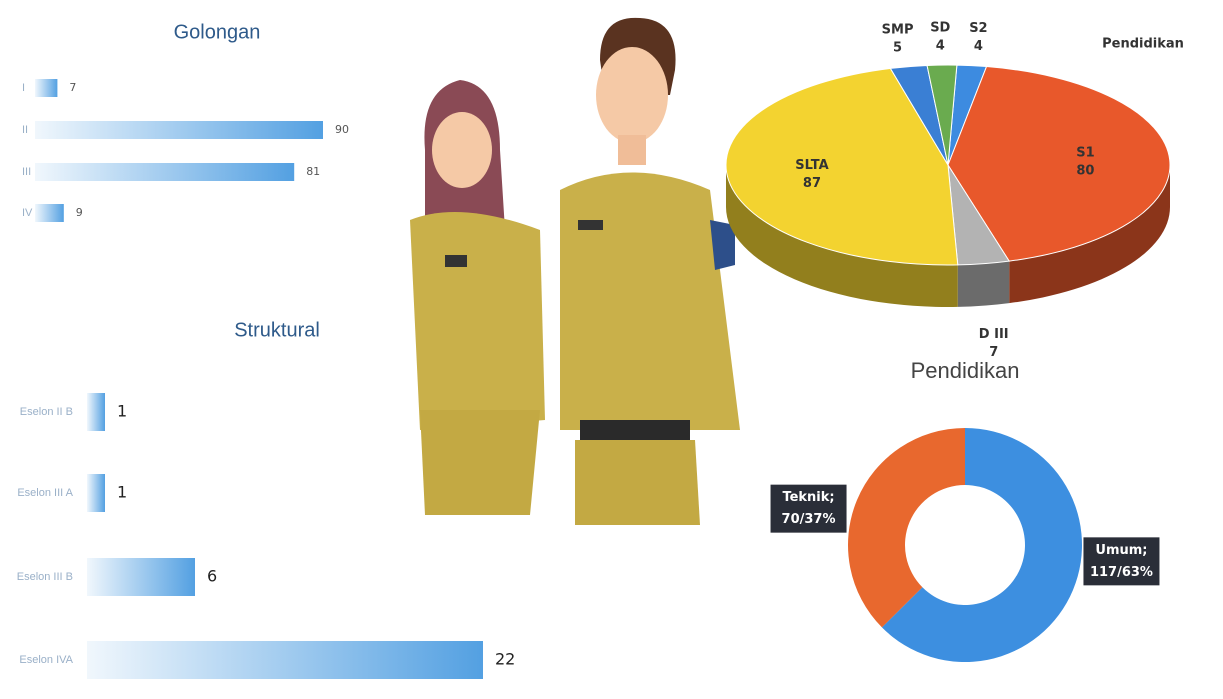  Describe the element at coordinates (505, 659) in the screenshot. I see `value-label: 22` at that location.